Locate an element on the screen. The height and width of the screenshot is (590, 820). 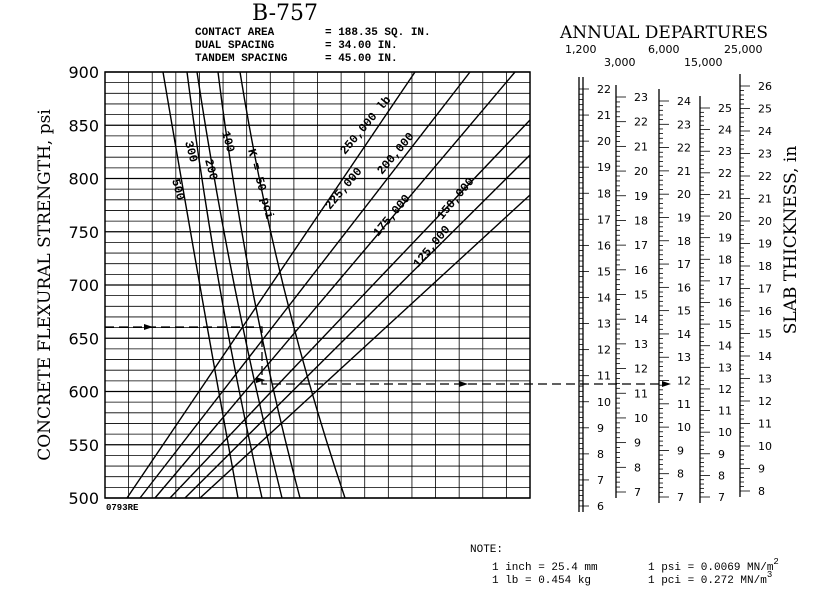
title: B-757 is located at coordinates (285, 13).